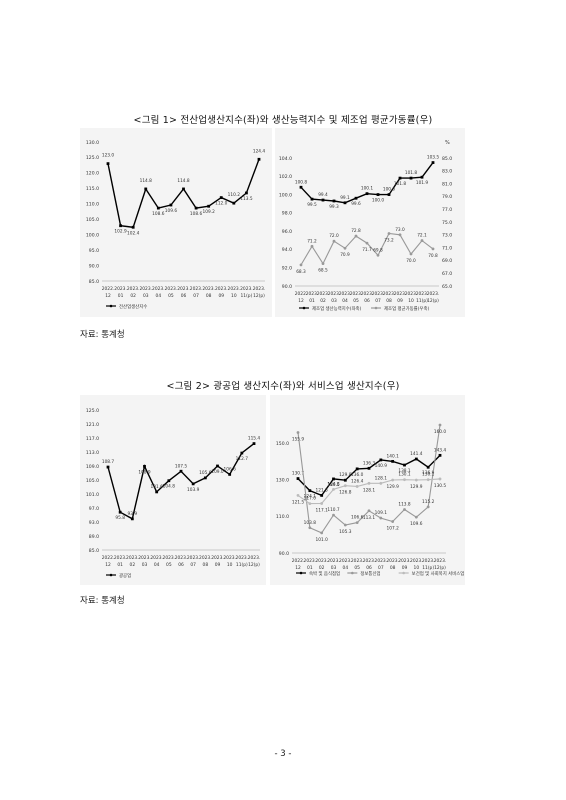 The image size is (566, 800). Describe the element at coordinates (440, 432) in the screenshot. I see `data-label: 160.0` at that location.